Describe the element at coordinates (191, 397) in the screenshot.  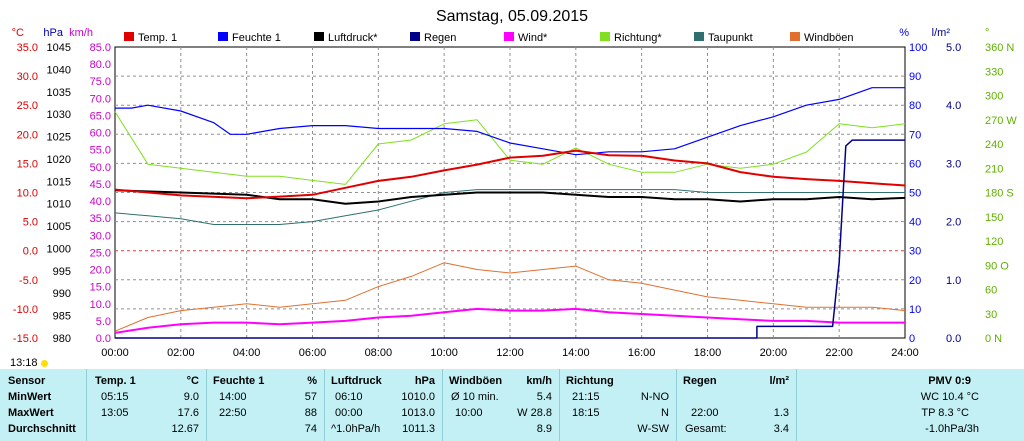
I see `temp-min-value: 9.0` at that location.